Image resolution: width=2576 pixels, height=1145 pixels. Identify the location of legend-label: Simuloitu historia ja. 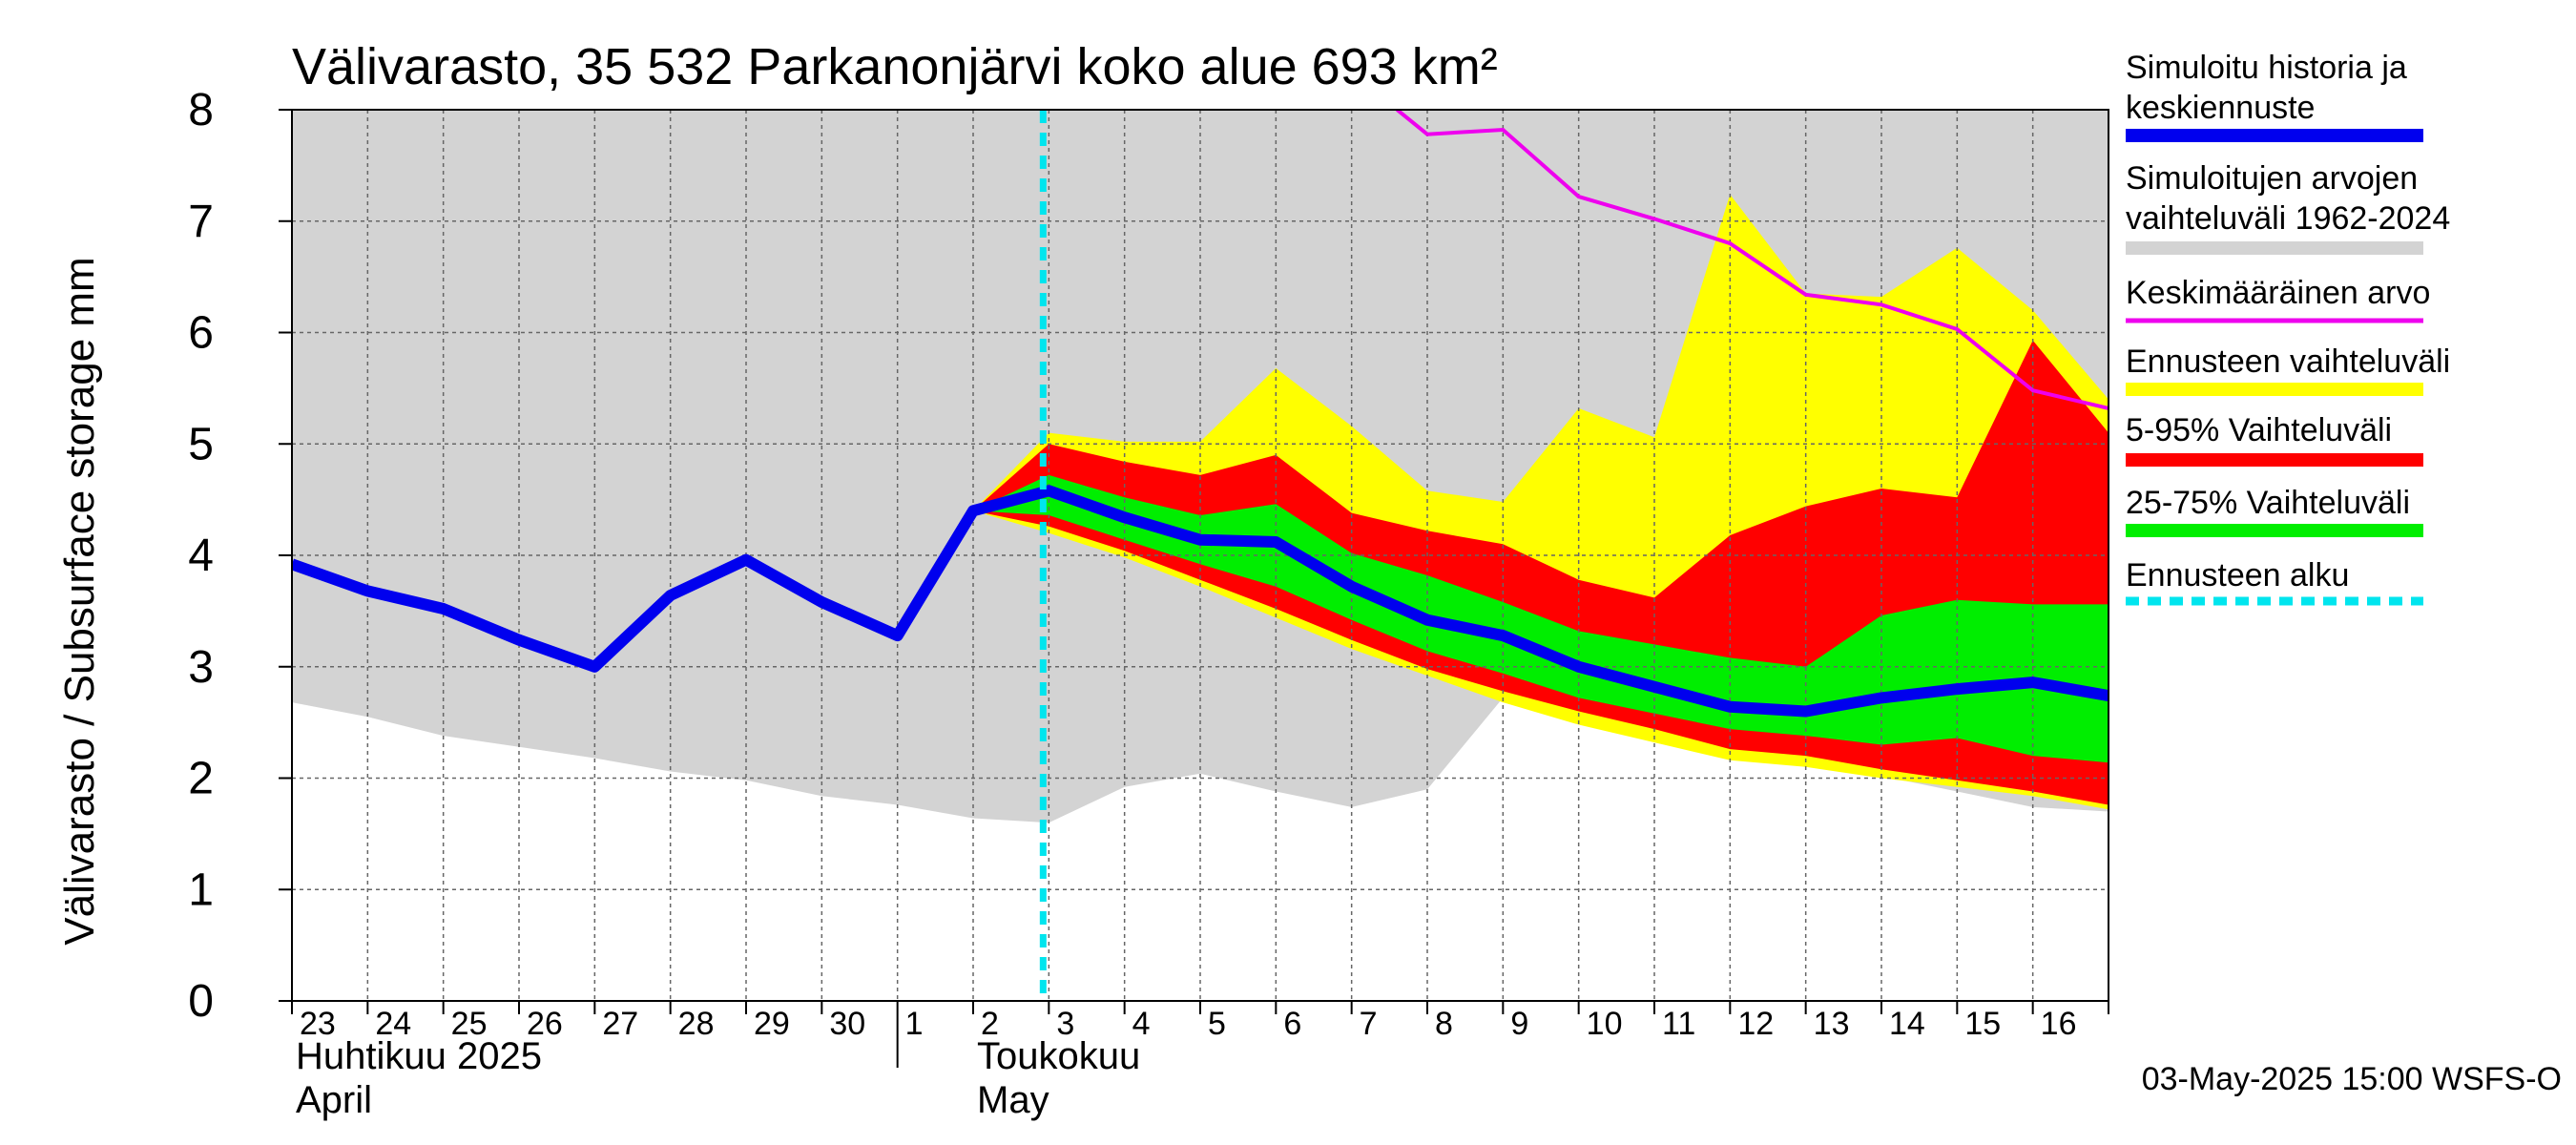
(2266, 68).